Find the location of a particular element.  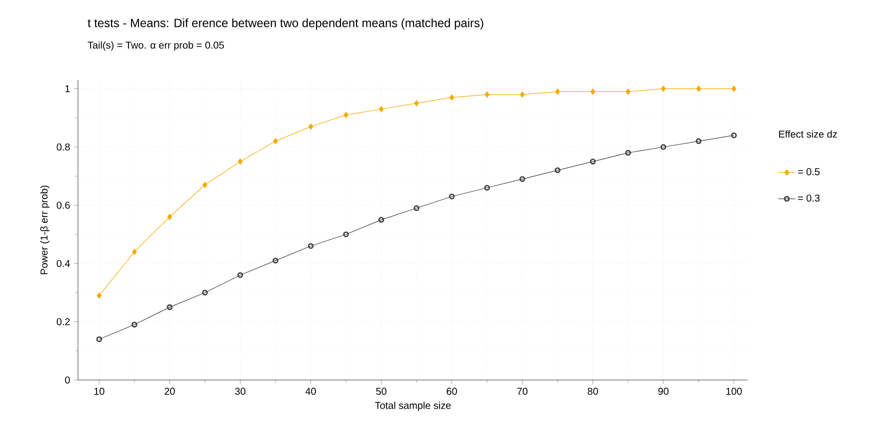

y-tick-label: 0.2 is located at coordinates (63, 322).